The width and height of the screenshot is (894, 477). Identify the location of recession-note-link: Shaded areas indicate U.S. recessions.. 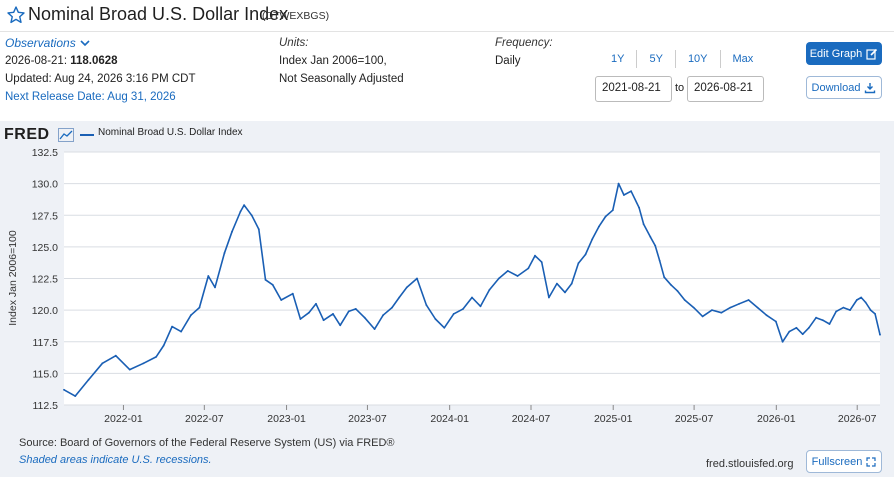
(115, 460).